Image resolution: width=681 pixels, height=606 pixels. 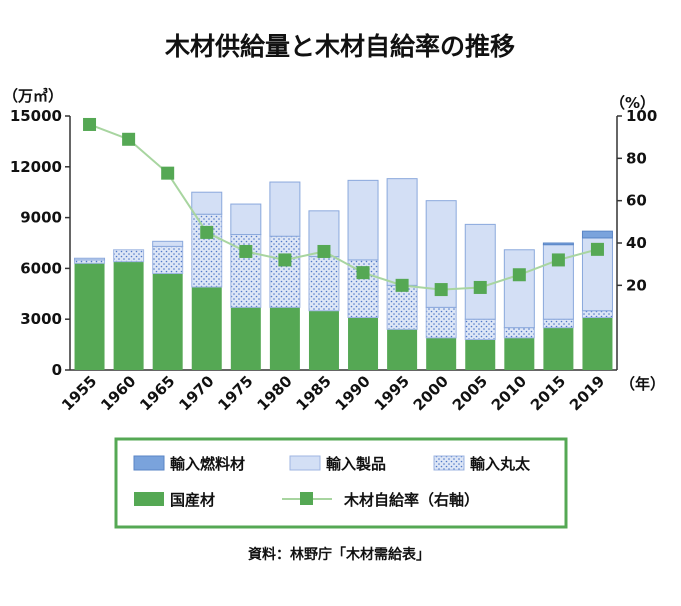 I want to click on legend-label-fuelwood: 輸入燃料材, so click(x=207, y=464).